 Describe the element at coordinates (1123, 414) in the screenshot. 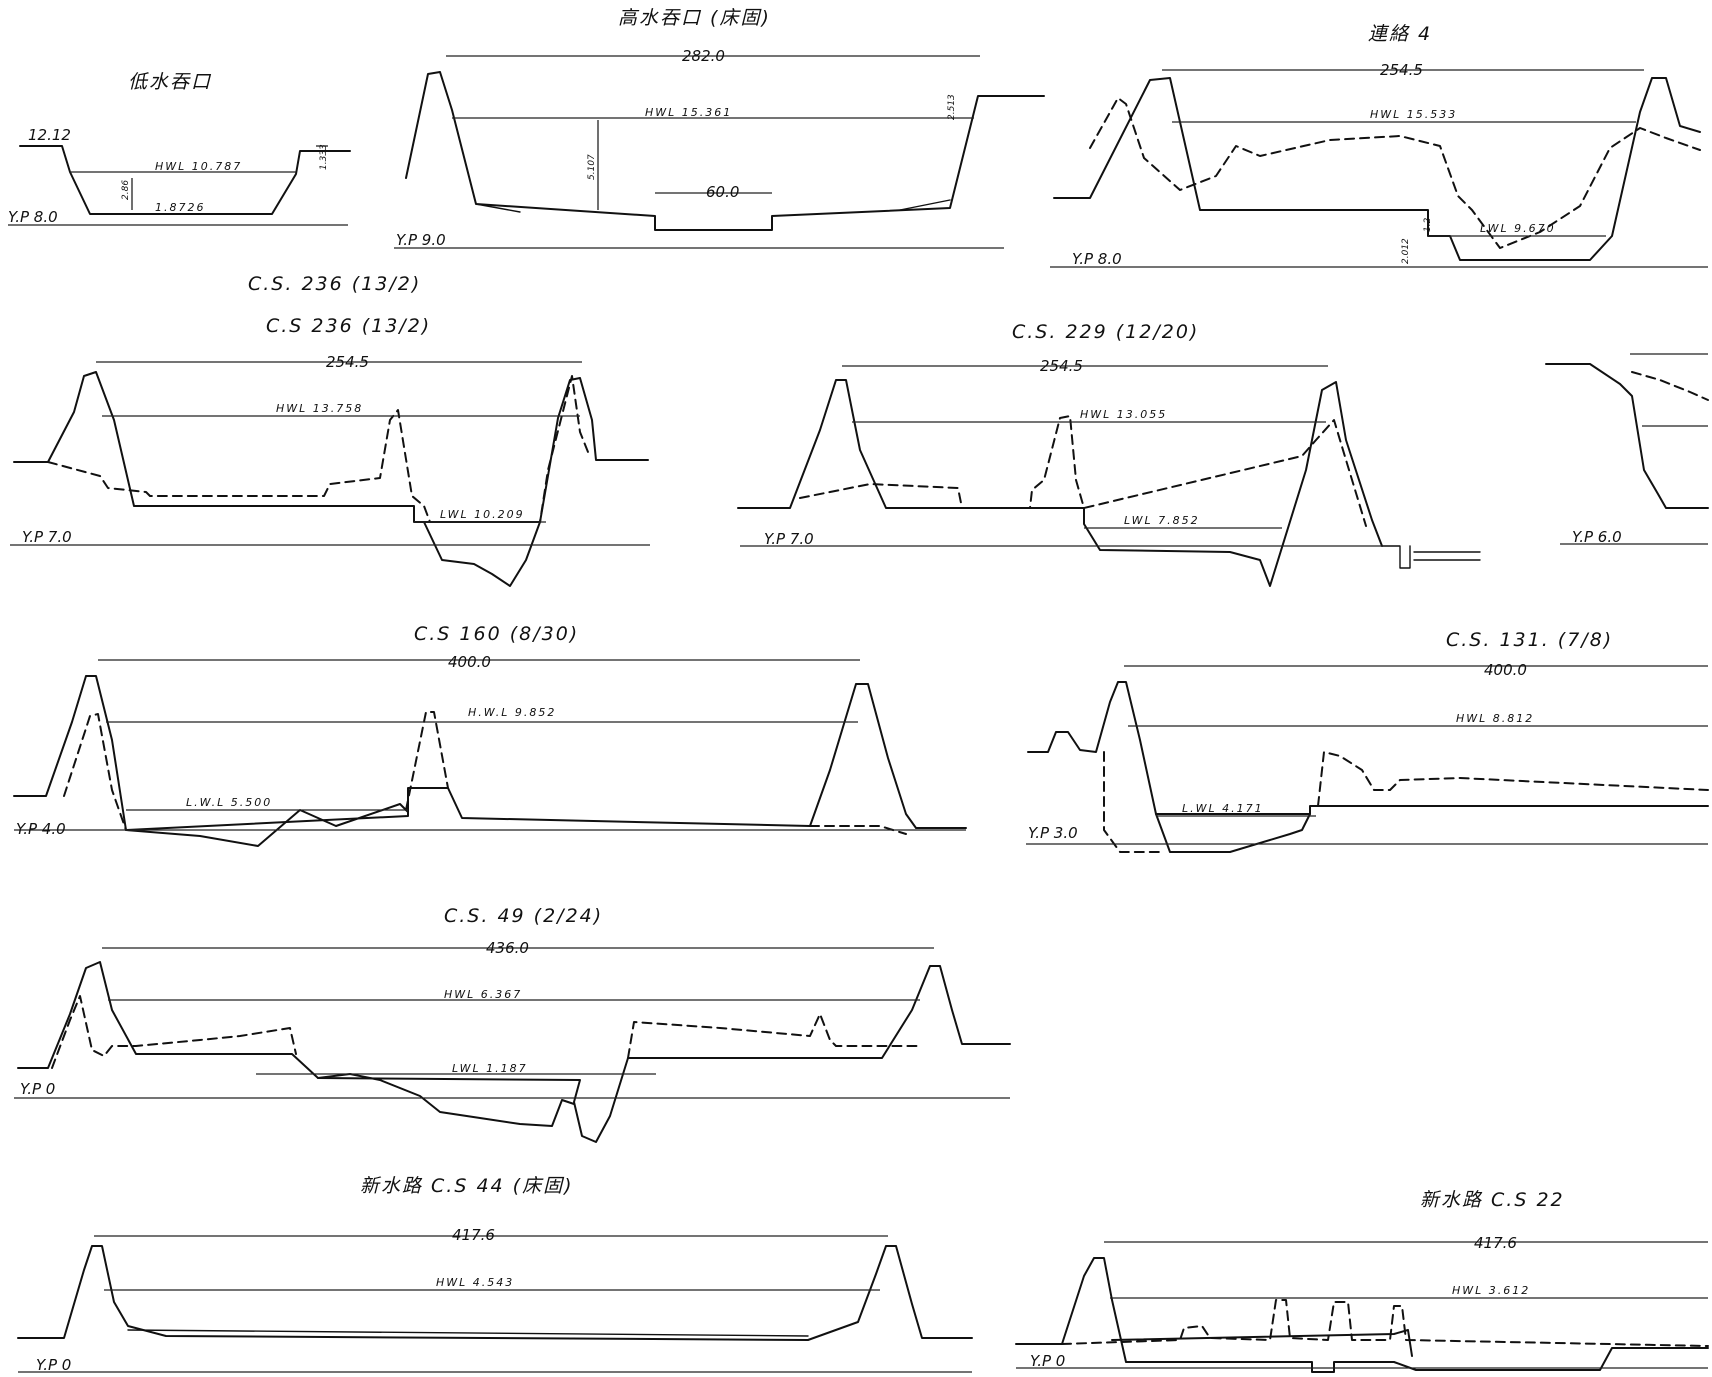

I see `section-5-hwl-label: HWL 13.055` at that location.